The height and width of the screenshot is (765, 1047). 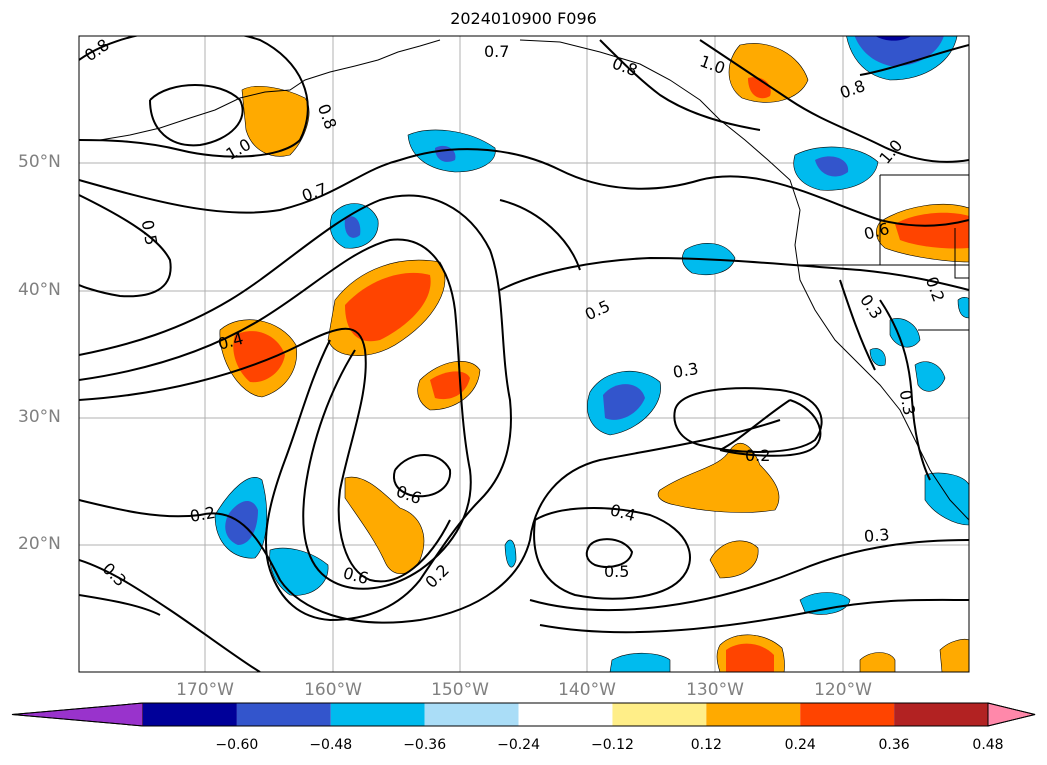 I want to click on map-title: 2024010900 F096, so click(x=523, y=18).